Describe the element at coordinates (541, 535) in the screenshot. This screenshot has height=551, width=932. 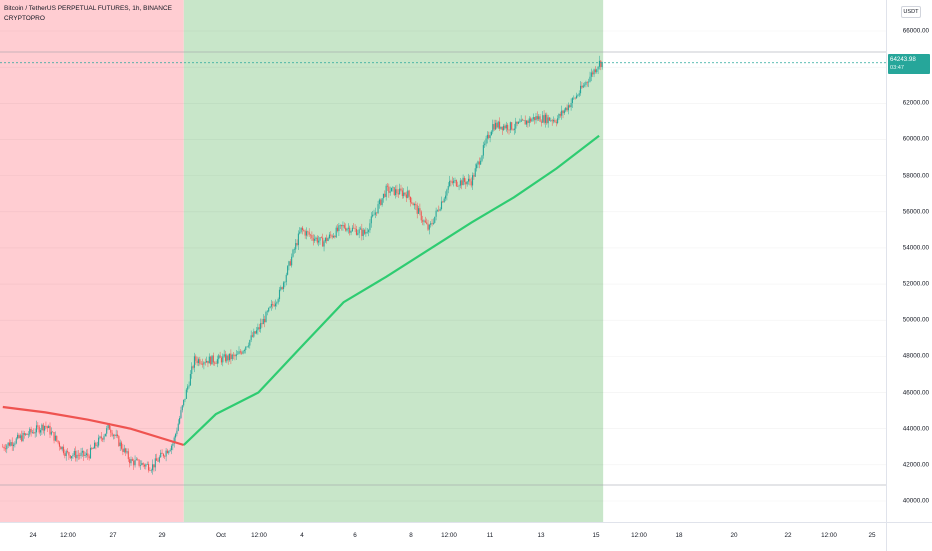
I see `time-tick: 13` at that location.